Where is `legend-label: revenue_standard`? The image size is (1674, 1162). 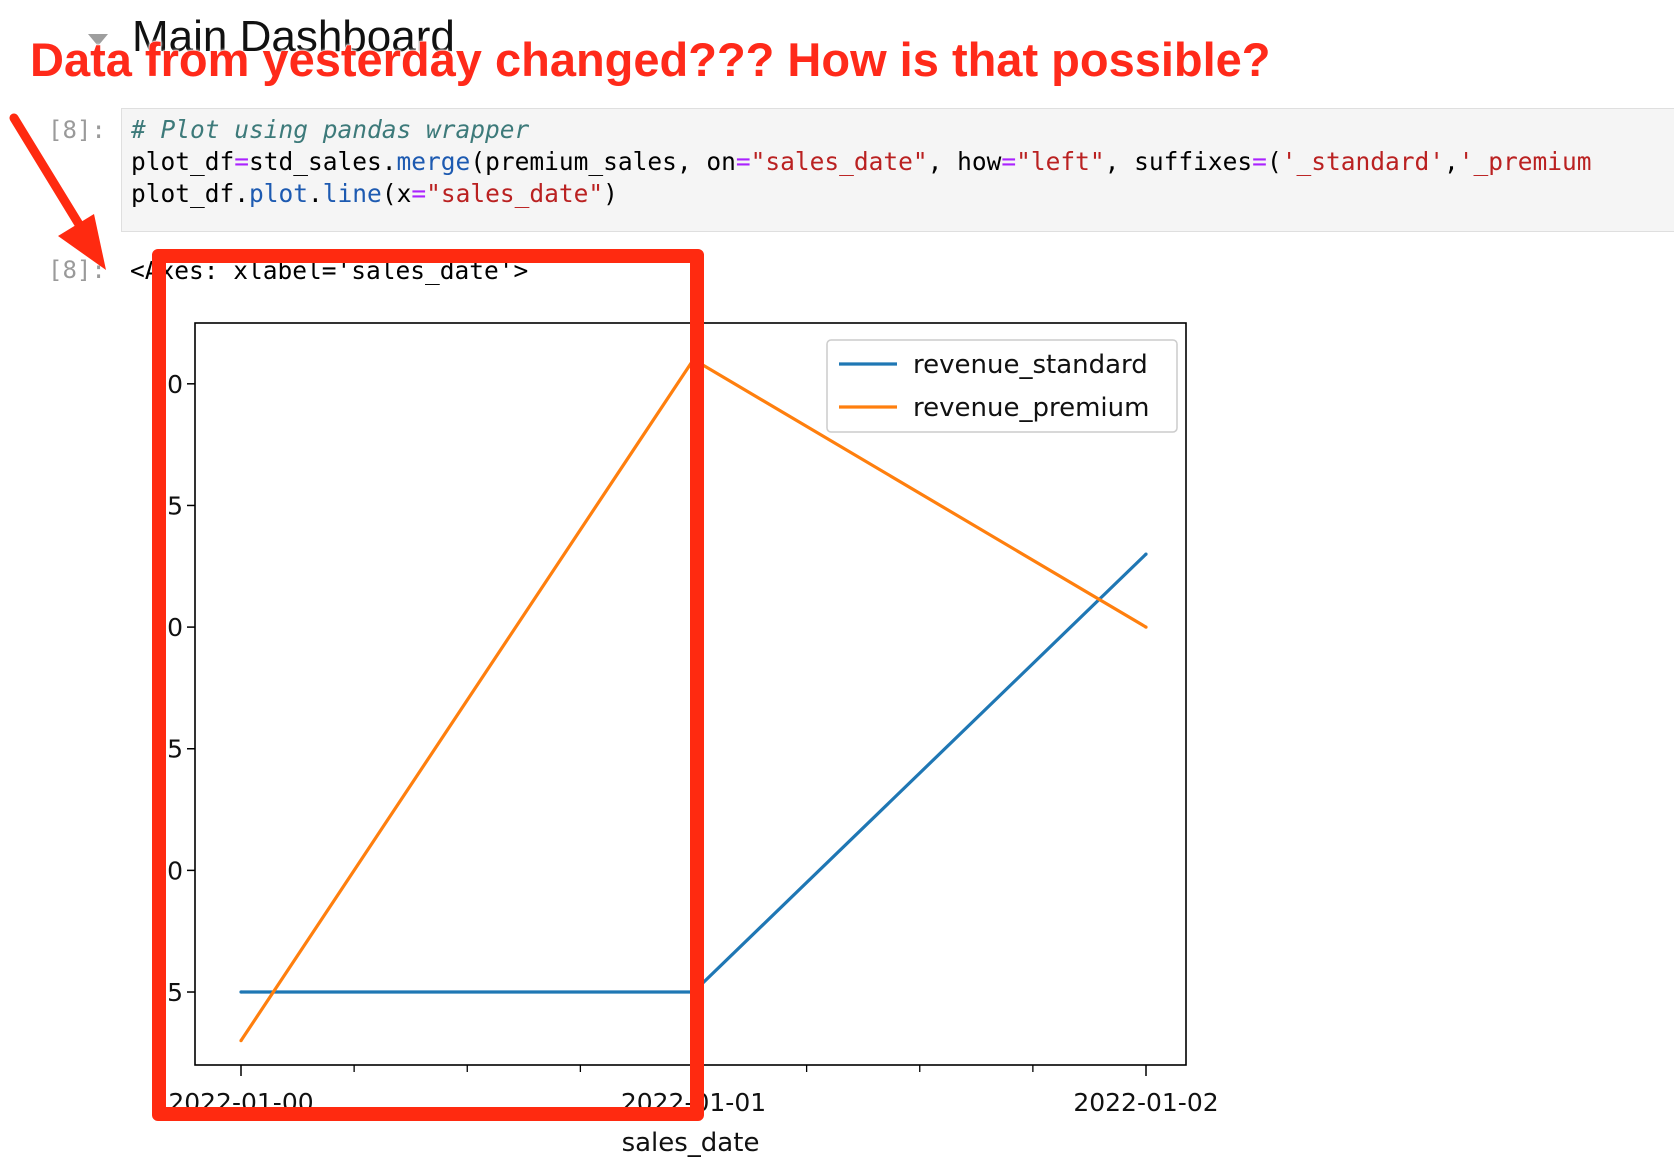
legend-label: revenue_standard is located at coordinates (1030, 365).